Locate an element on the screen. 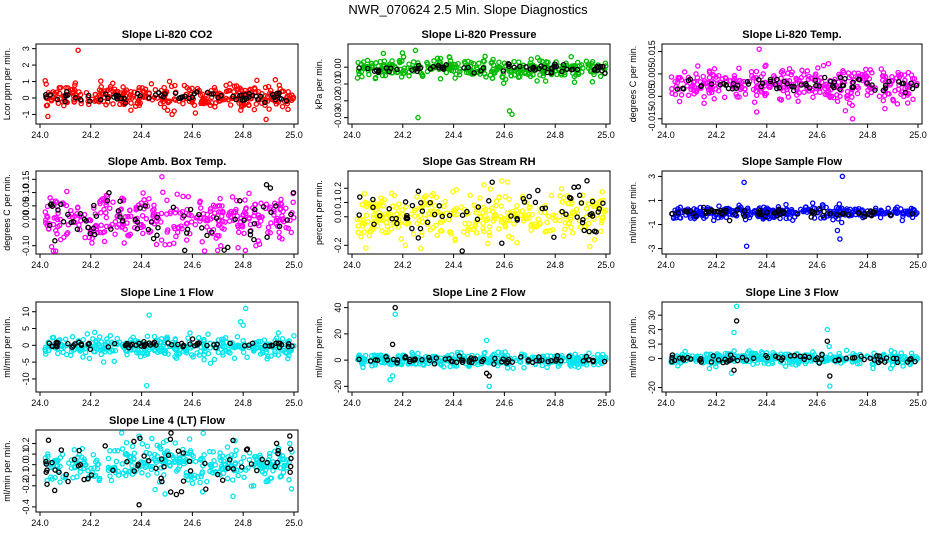 This screenshot has width=936, height=540. y-tick-label: 3 is located at coordinates (26, 48).